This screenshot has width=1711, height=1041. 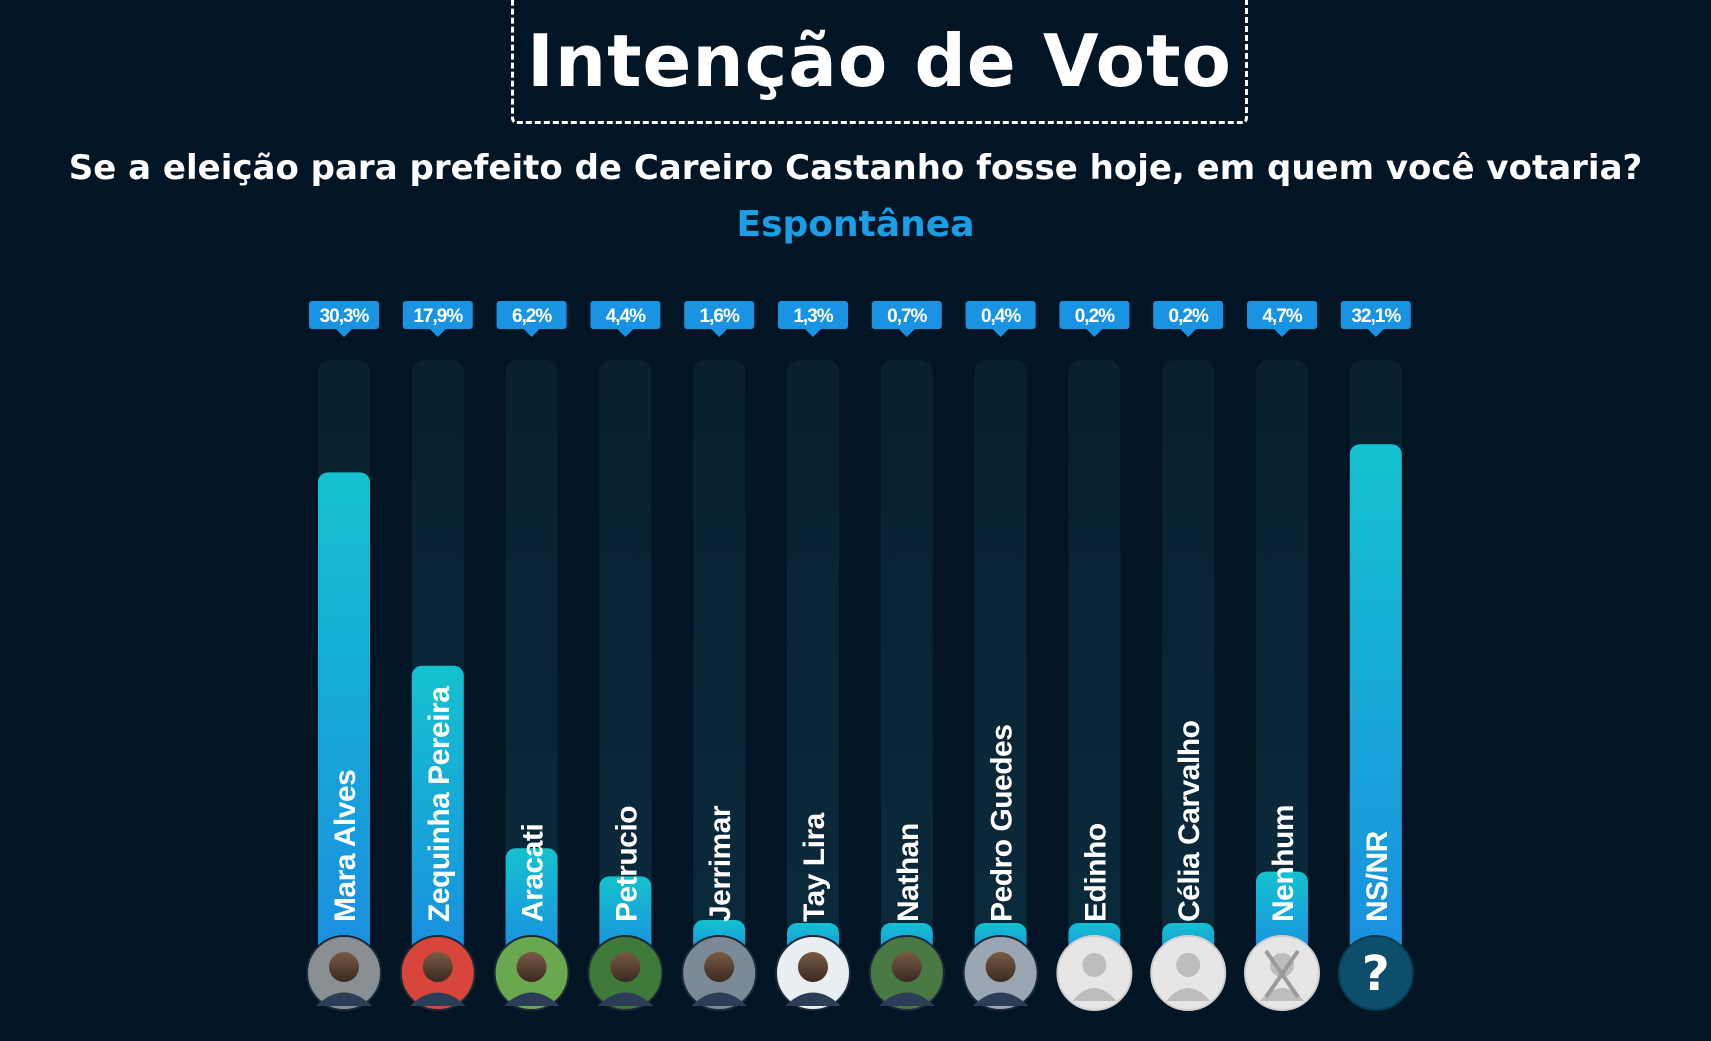 I want to click on category-label: Petrucio, so click(x=626, y=864).